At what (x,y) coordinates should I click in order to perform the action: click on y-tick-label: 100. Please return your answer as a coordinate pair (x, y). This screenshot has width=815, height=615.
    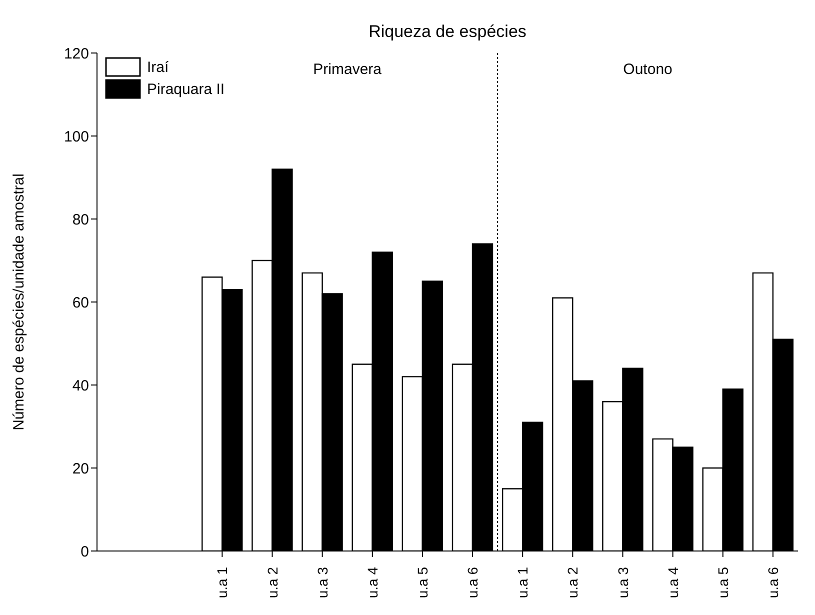
    Looking at the image, I should click on (76, 137).